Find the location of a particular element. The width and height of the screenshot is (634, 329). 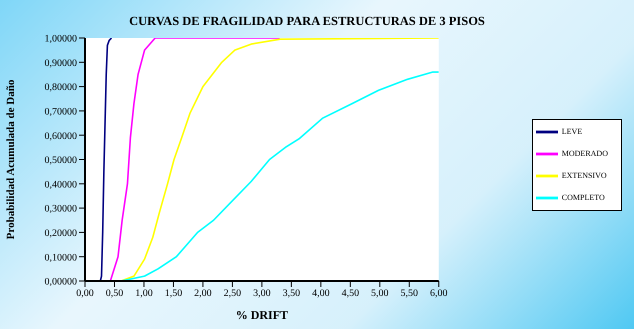

y-tick-label: 0,90000 is located at coordinates (60, 63).